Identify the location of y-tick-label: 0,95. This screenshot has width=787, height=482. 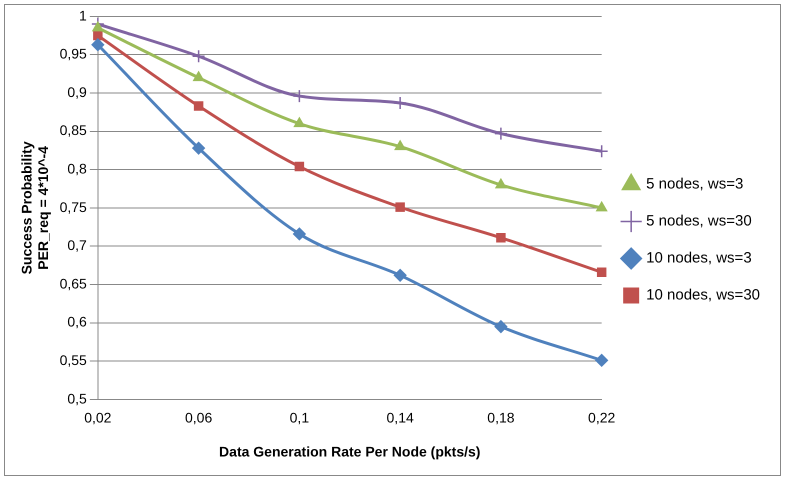
(74, 54).